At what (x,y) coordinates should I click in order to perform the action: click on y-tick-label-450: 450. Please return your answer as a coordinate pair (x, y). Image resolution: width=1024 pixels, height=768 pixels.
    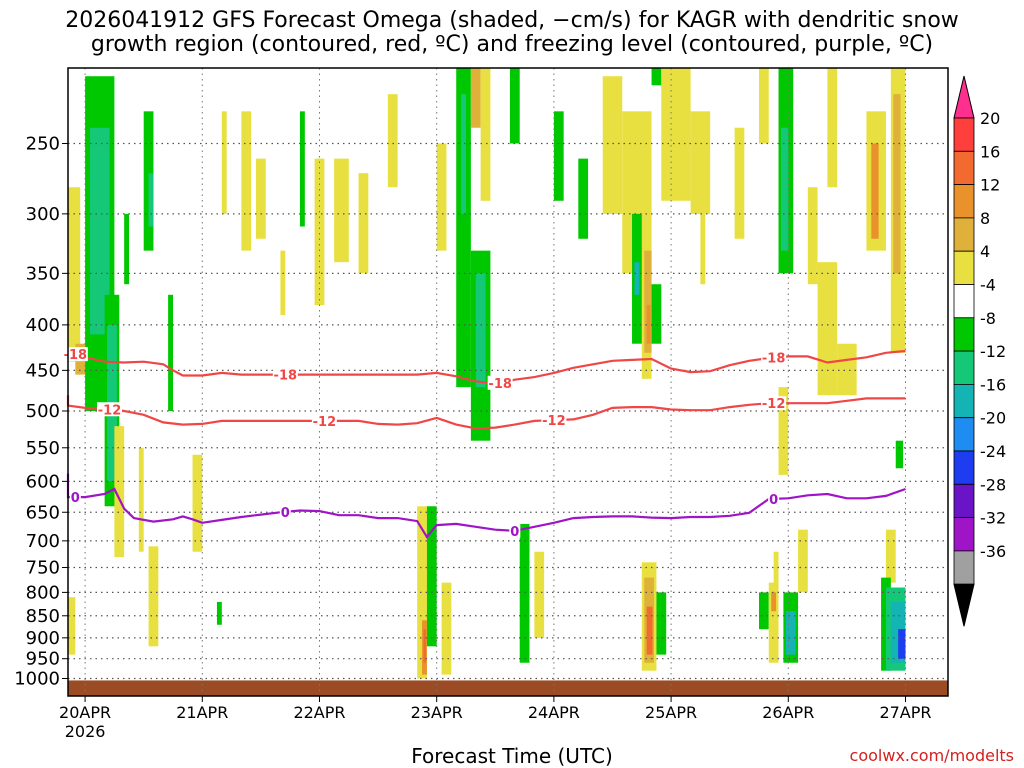
    Looking at the image, I should click on (43, 370).